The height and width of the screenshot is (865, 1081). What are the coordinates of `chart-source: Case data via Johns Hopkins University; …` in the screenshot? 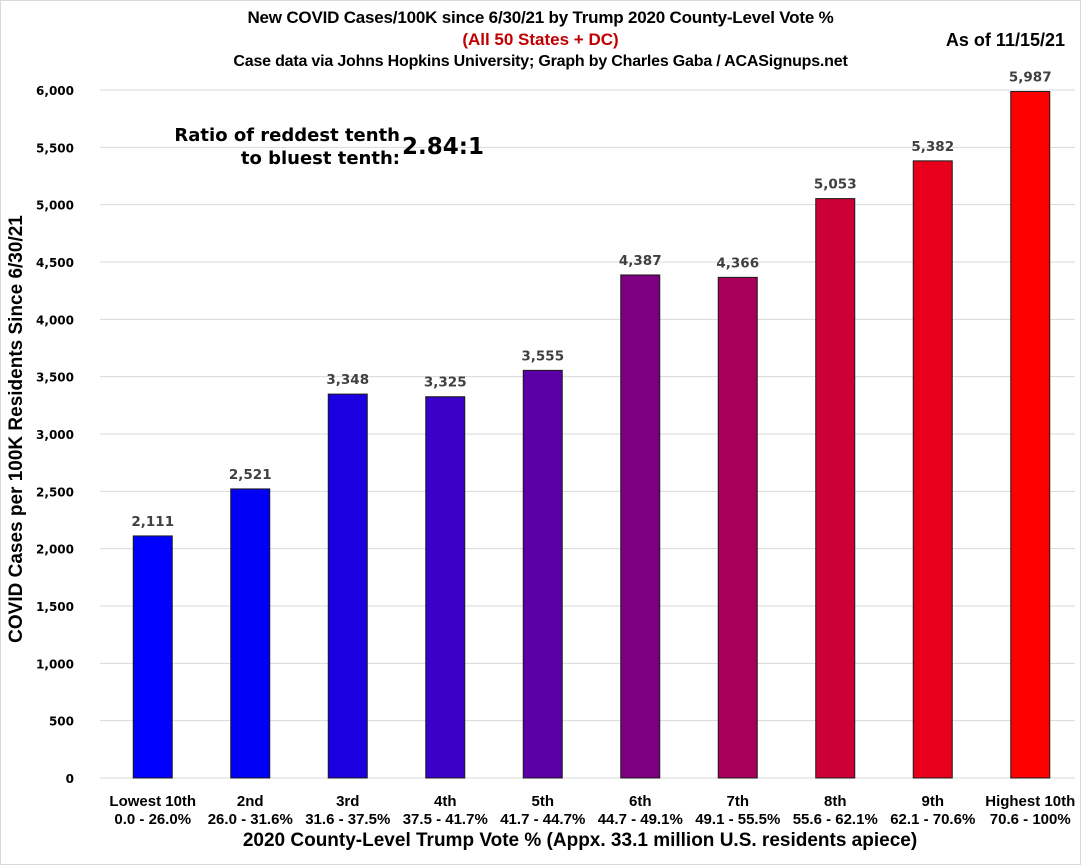 It's located at (540, 61).